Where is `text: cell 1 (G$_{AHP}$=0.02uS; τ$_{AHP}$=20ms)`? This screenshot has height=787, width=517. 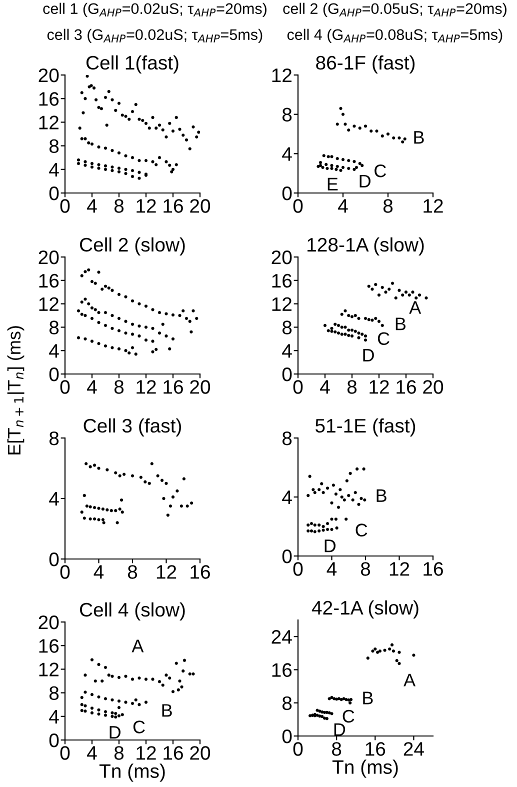 text: cell 1 (G$_{AHP}$=0.02uS; τ$_{AHP}$=20ms) is located at coordinates (154, 10).